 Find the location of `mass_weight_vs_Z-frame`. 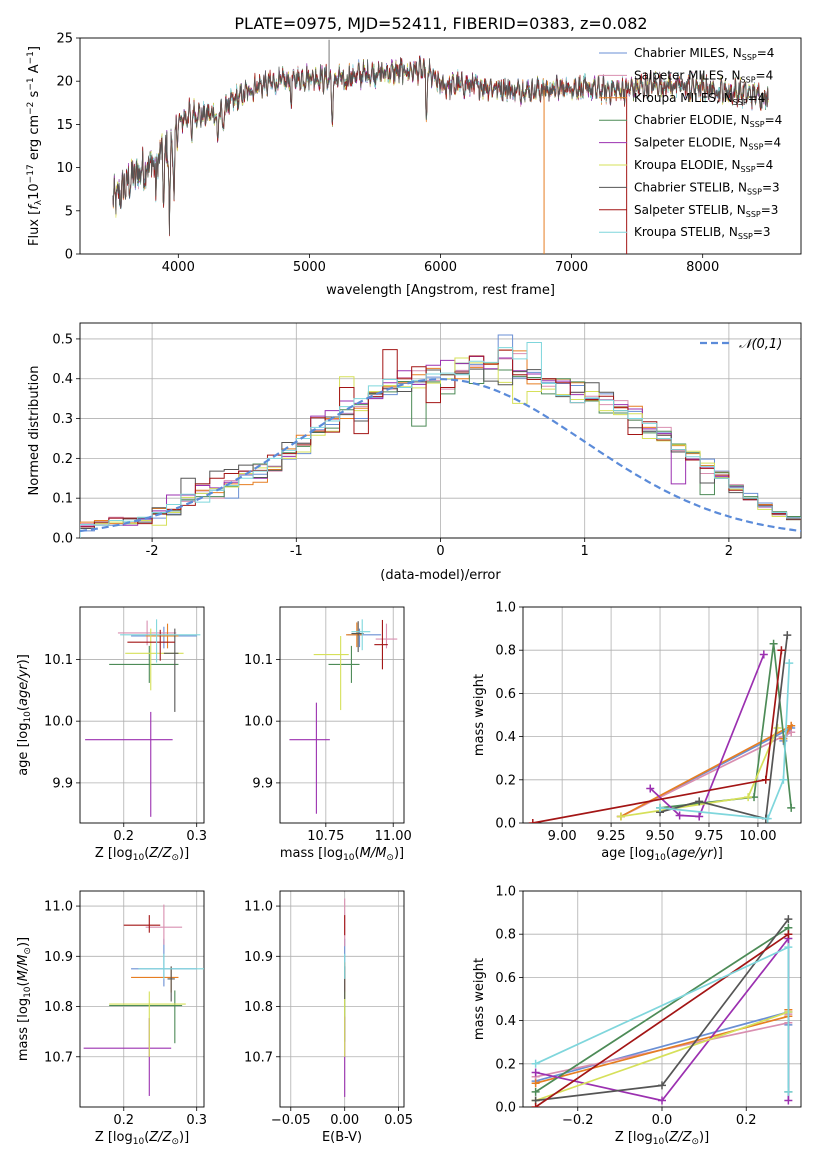

mass_weight_vs_Z-frame is located at coordinates (662, 999).